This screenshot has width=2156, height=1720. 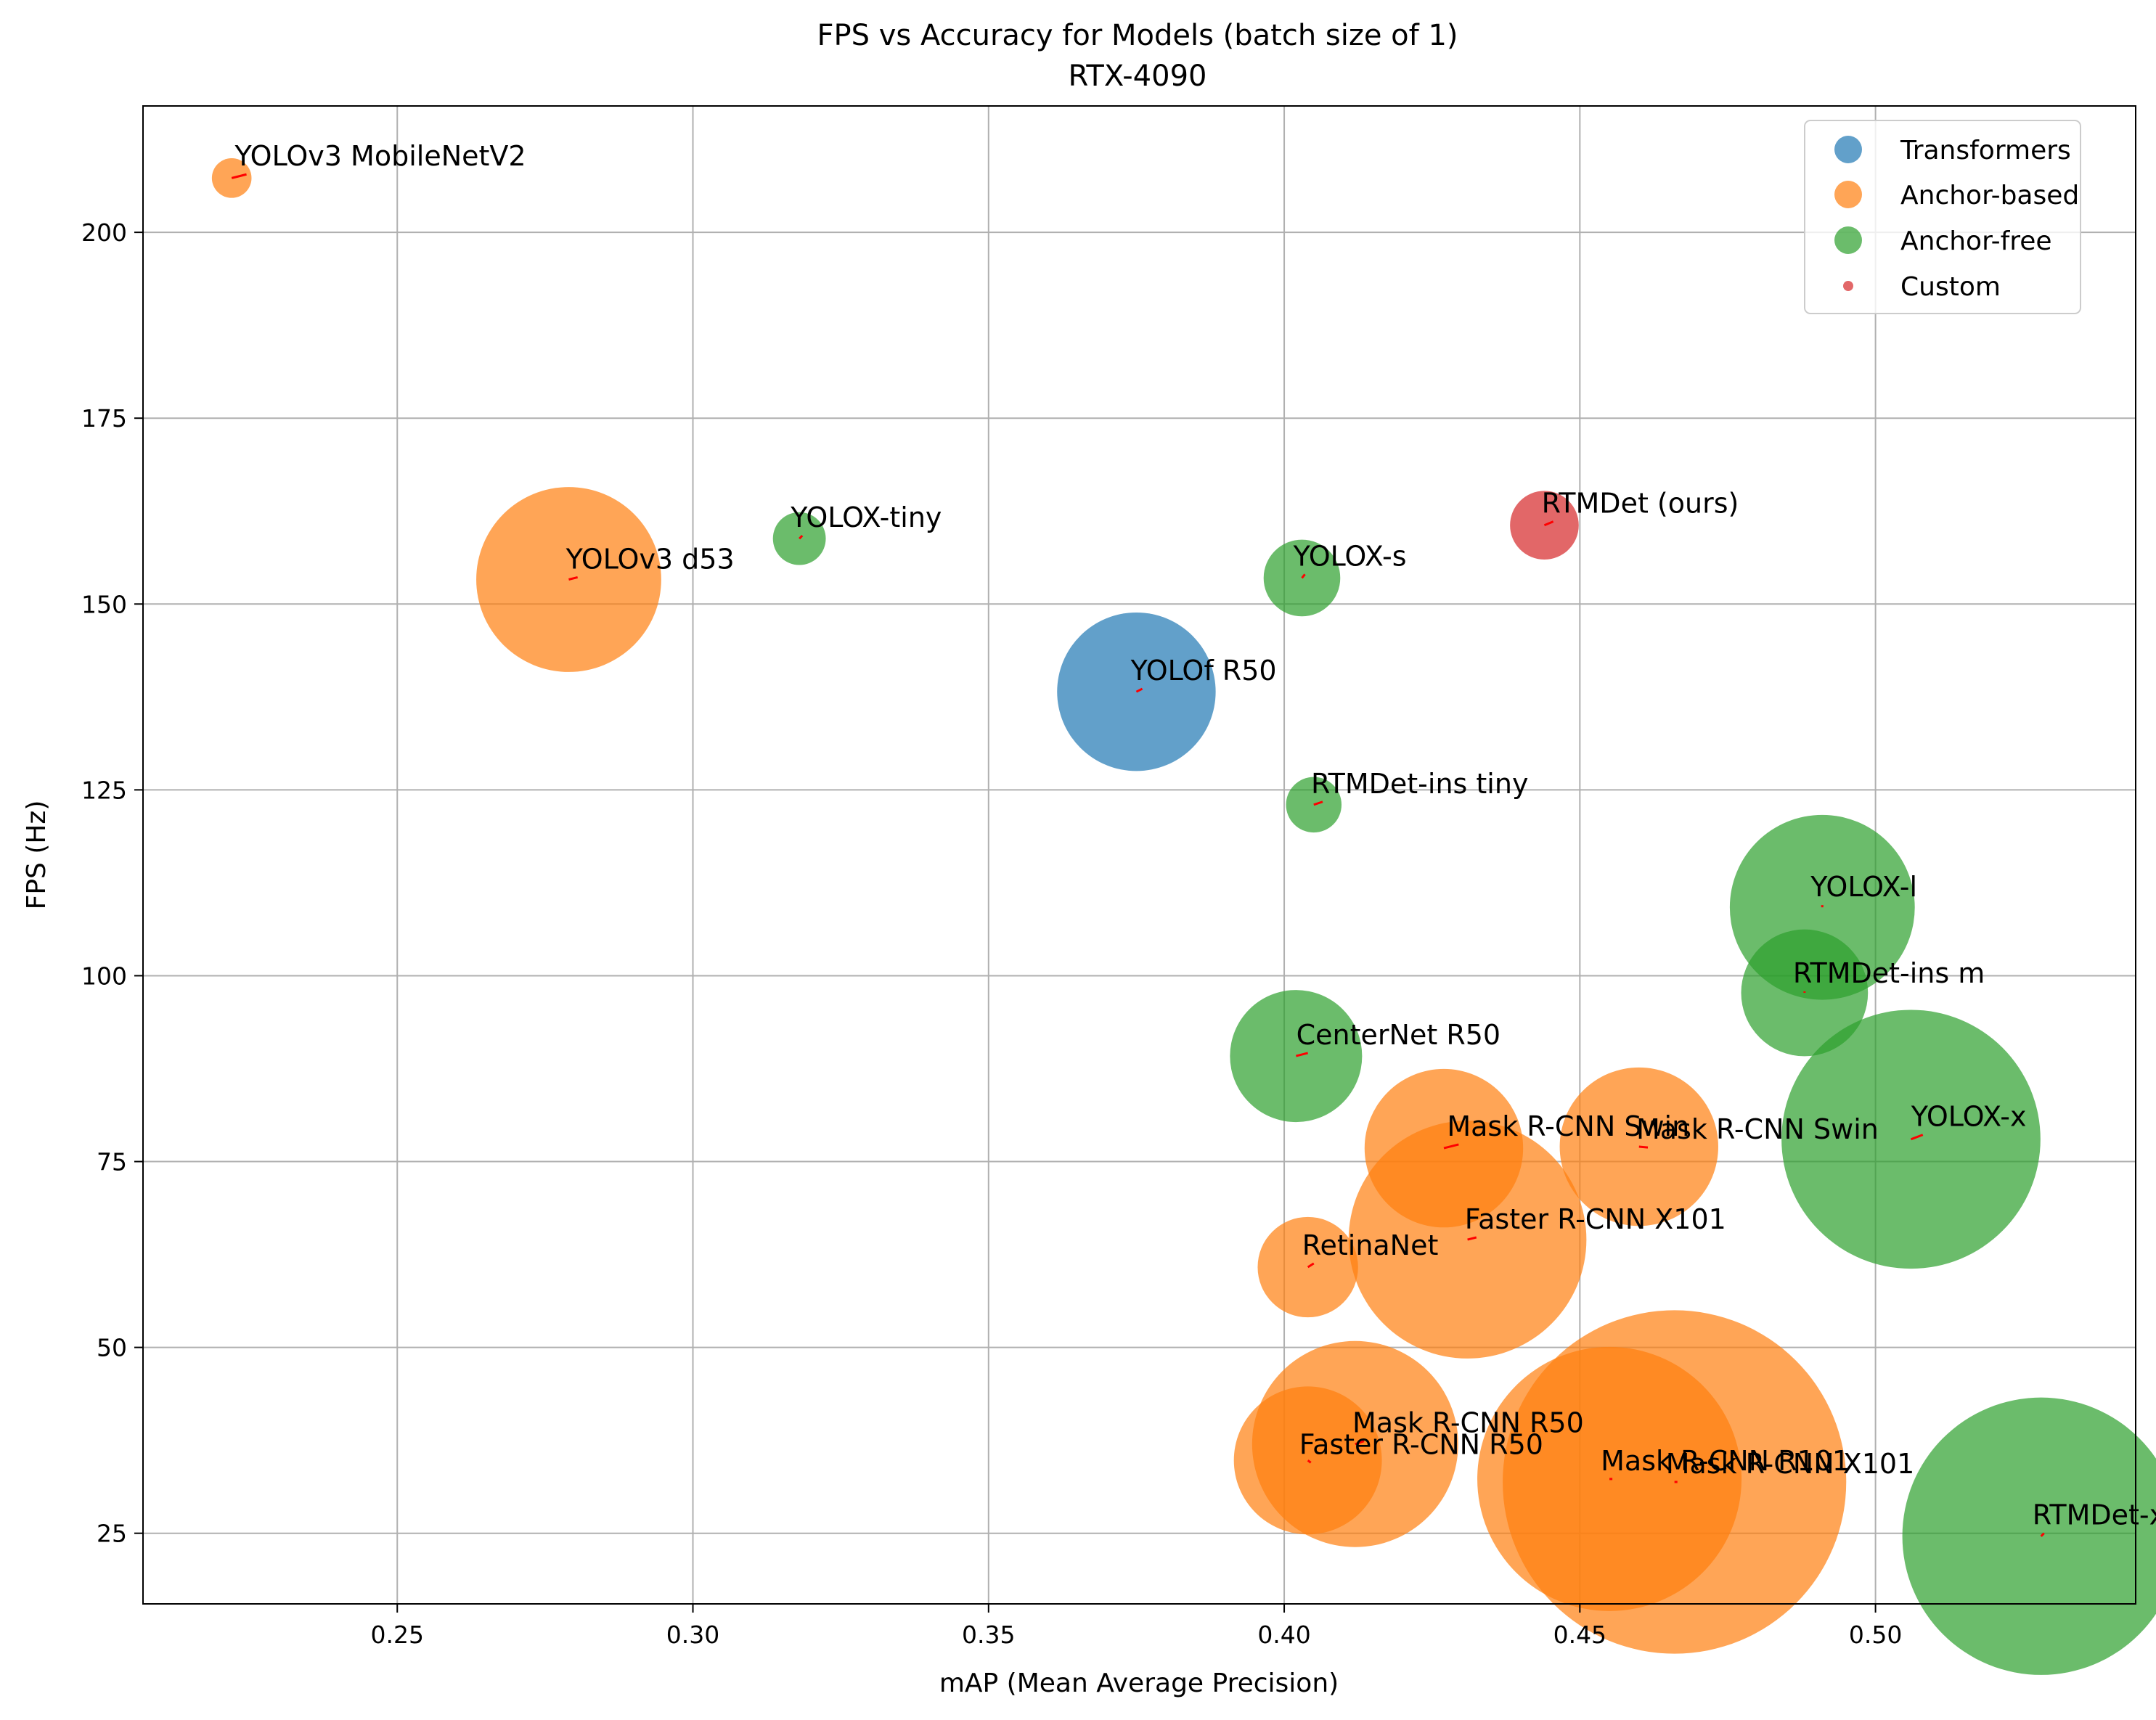 What do you see at coordinates (1876, 1635) in the screenshot?
I see `x-tick-label: 0.50` at bounding box center [1876, 1635].